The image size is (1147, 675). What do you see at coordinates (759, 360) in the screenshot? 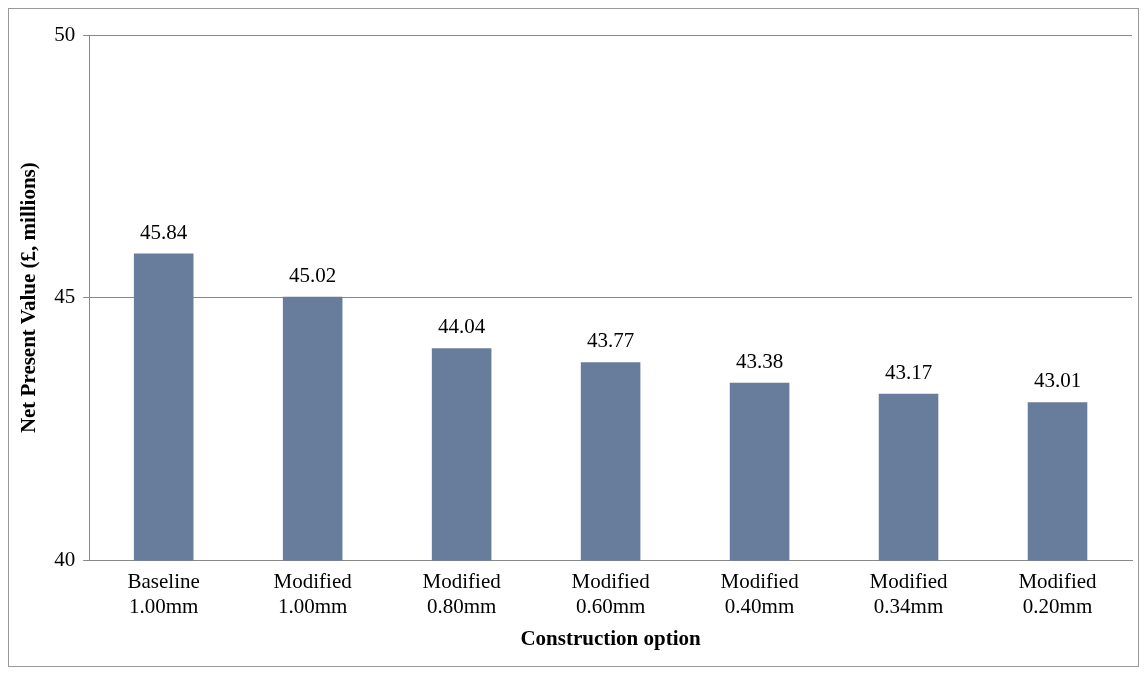
I see `data-label: 43.38` at bounding box center [759, 360].